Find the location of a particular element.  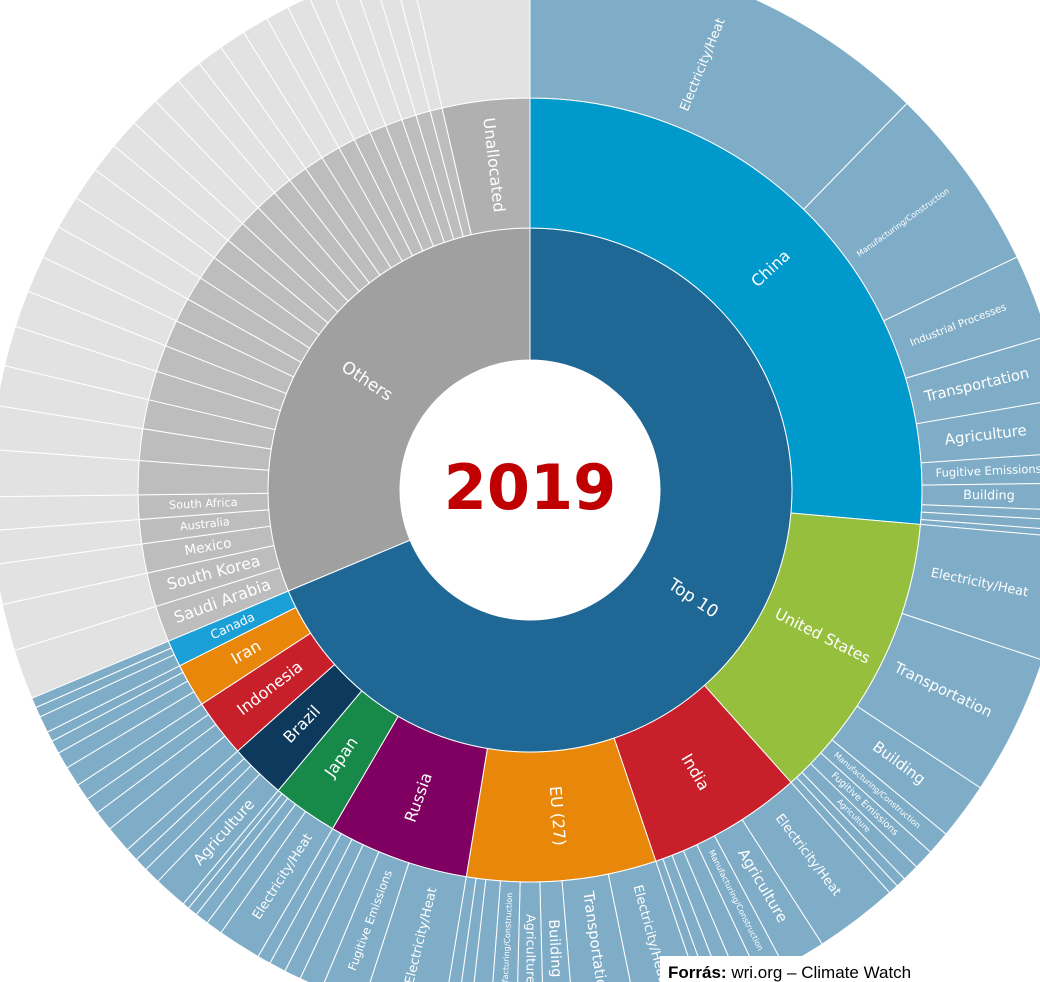

source-label: Forrás: is located at coordinates (697, 972).